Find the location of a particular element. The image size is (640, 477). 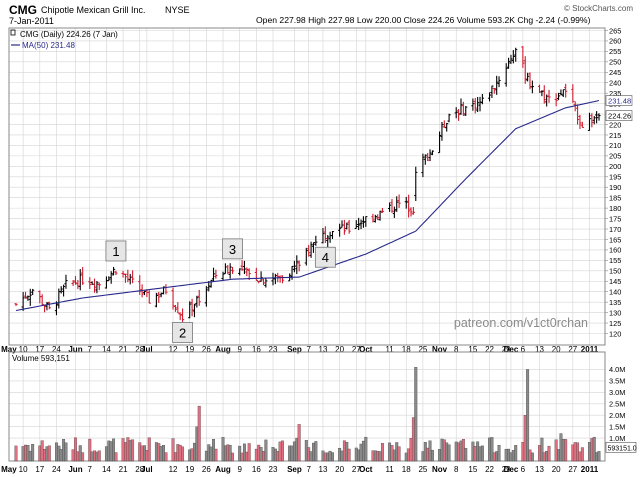

x-tick-label: 29 is located at coordinates (506, 469).